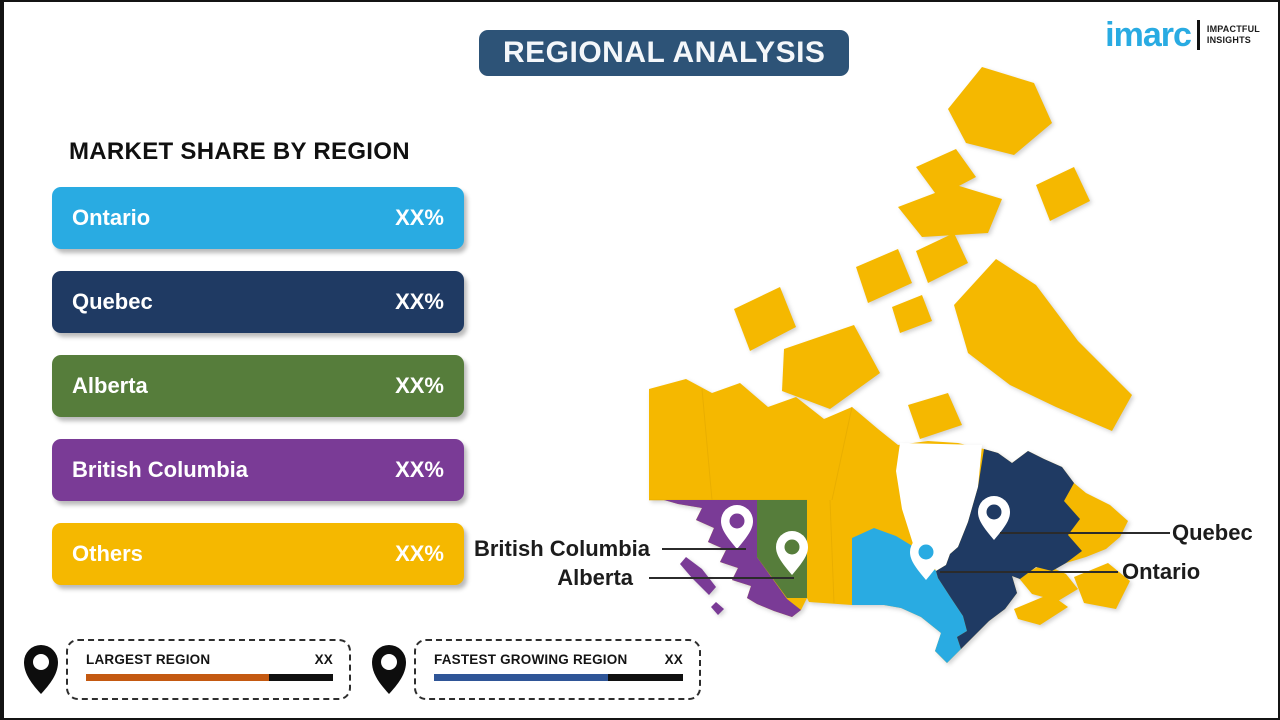  I want to click on bar-label: Ontario, so click(111, 217).